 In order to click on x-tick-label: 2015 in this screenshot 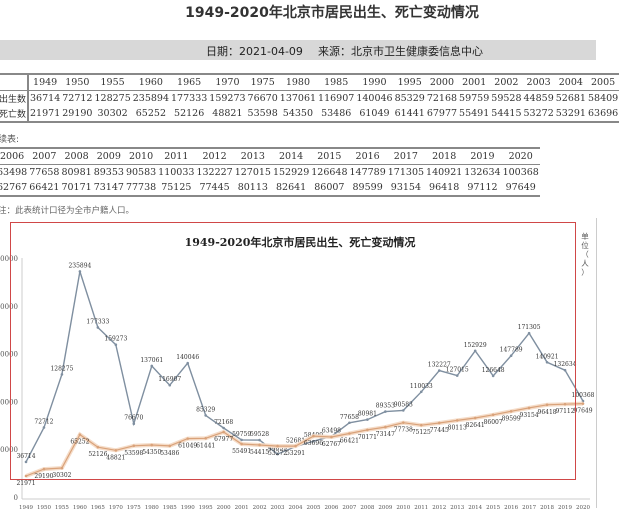, I will do `click(493, 508)`.